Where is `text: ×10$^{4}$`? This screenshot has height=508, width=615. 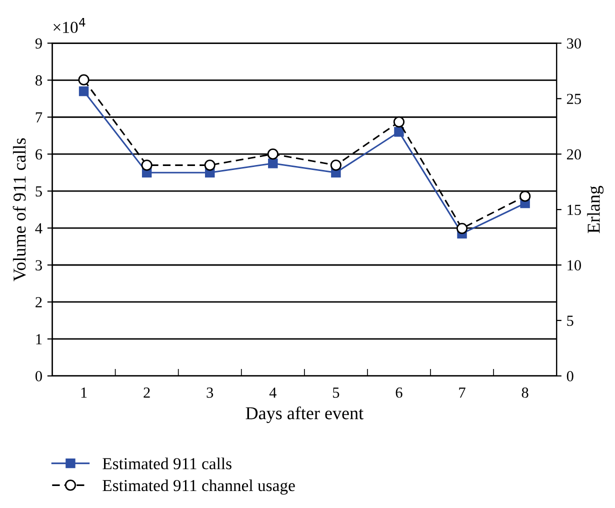 text: ×10$^{4}$ is located at coordinates (70, 26).